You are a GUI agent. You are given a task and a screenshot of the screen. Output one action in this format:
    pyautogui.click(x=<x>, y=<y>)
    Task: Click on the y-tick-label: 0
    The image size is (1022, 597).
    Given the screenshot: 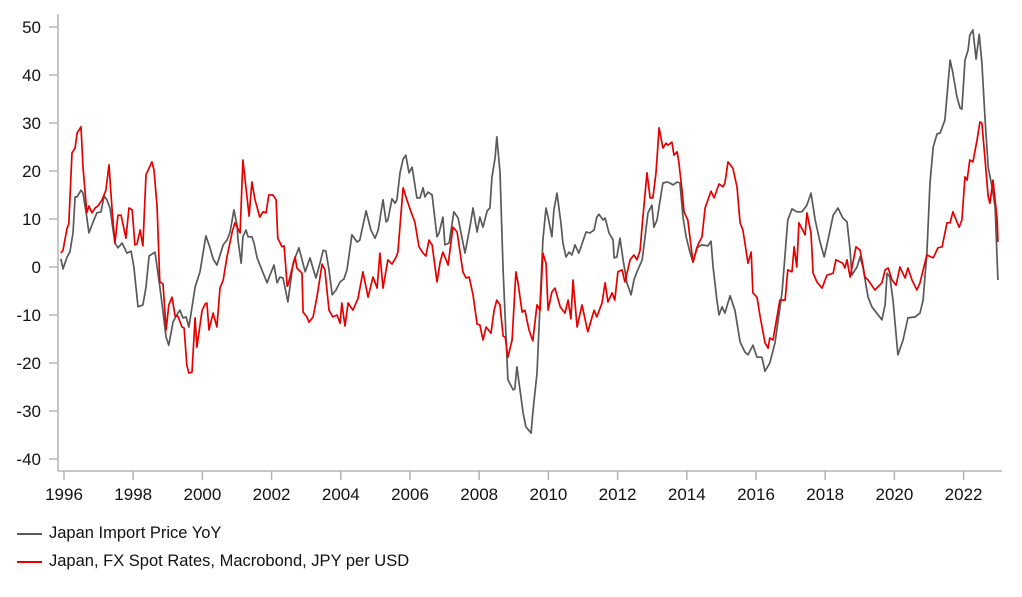 What is the action you would take?
    pyautogui.click(x=36, y=267)
    